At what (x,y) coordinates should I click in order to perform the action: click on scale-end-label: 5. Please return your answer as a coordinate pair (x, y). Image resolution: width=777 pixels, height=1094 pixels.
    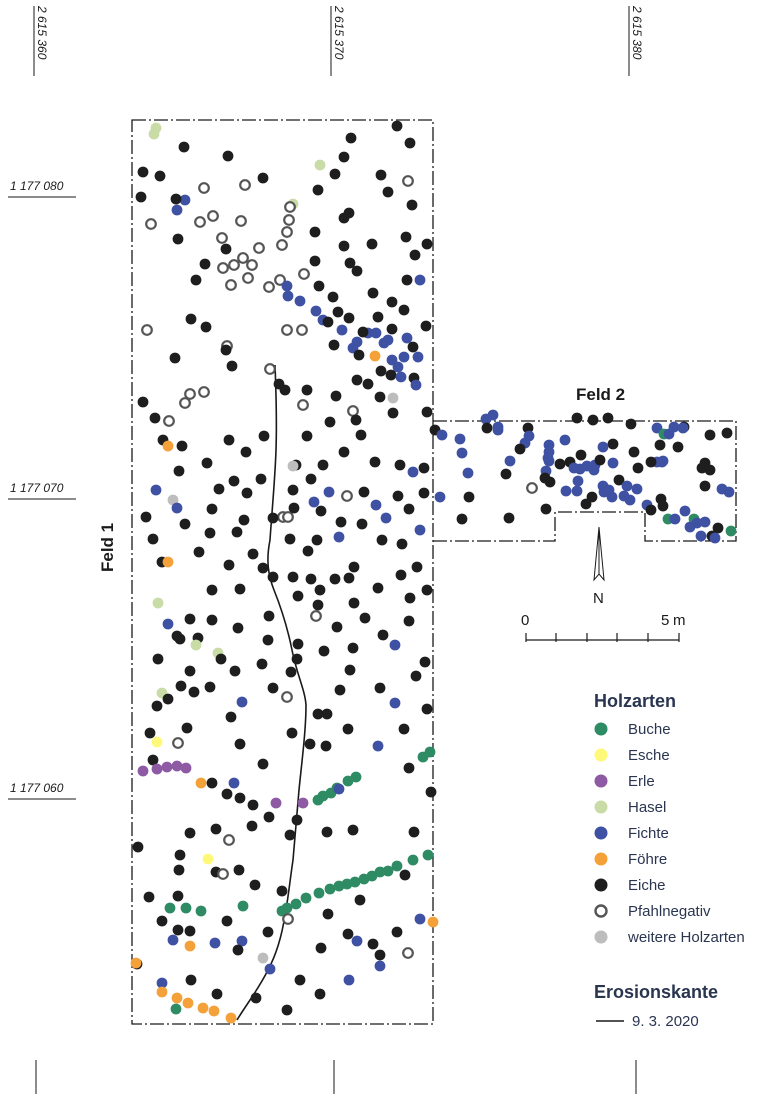
    Looking at the image, I should click on (665, 620).